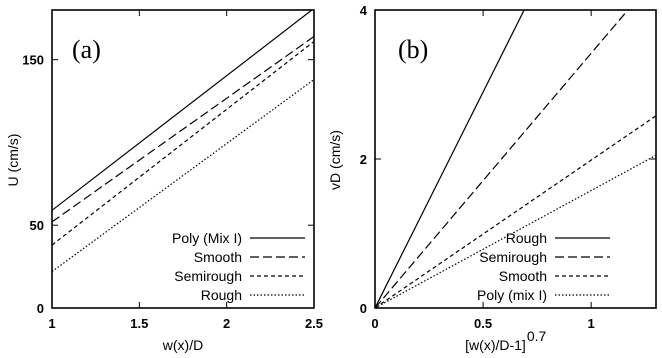 This screenshot has height=358, width=662. What do you see at coordinates (13, 160) in the screenshot?
I see `y-axis-label: U (cm/s)` at bounding box center [13, 160].